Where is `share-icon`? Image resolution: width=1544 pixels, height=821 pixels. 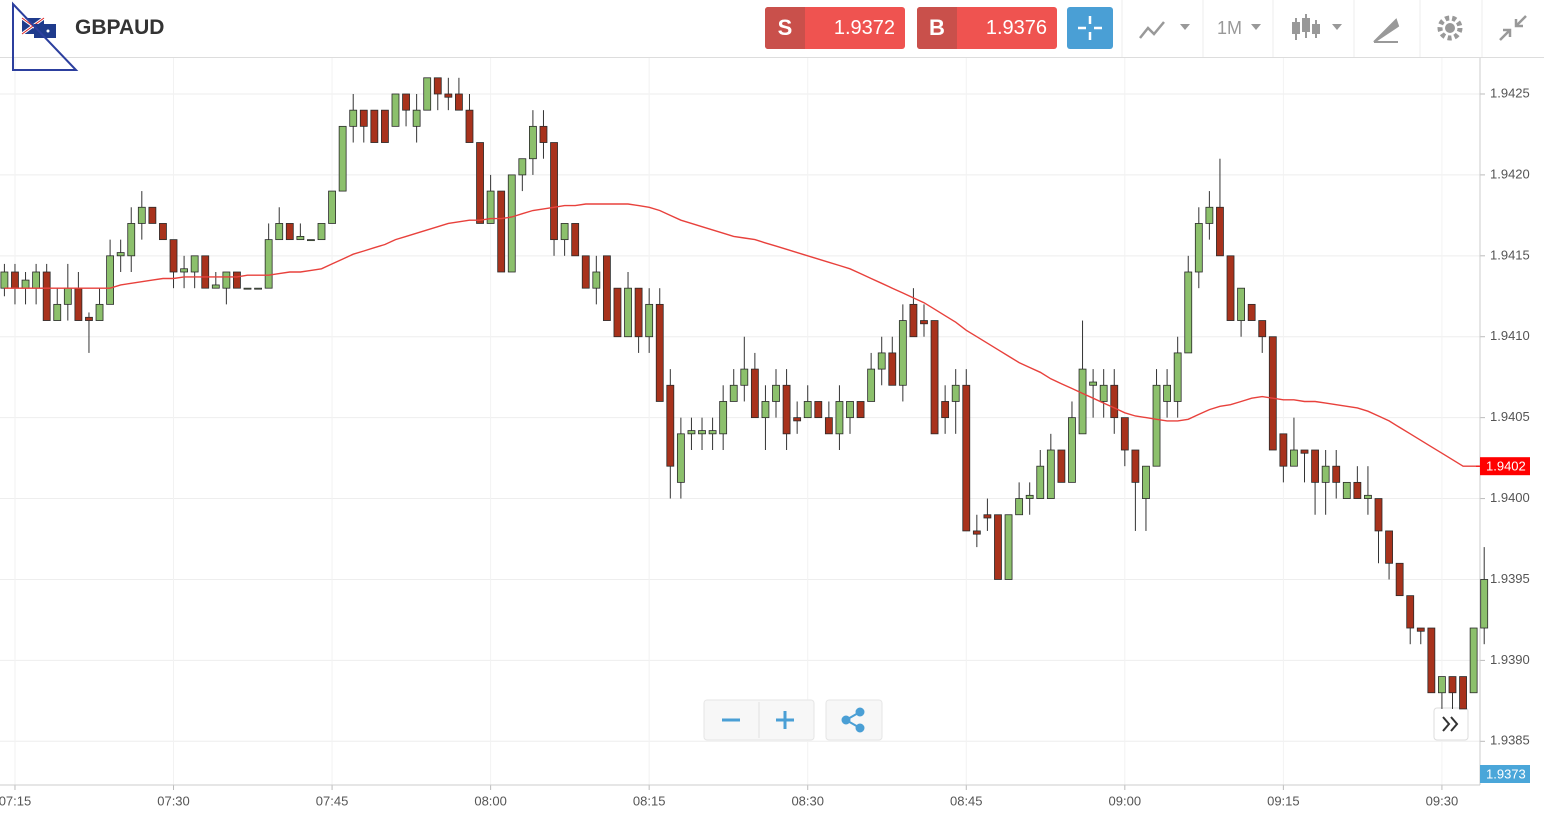 share-icon is located at coordinates (853, 720).